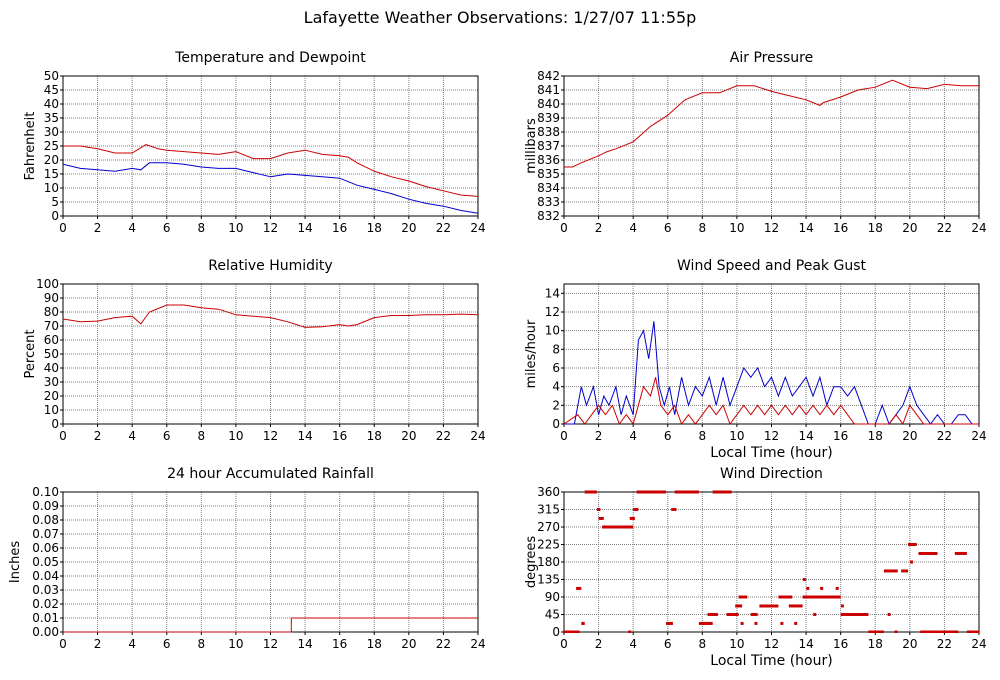 The image size is (1000, 680). I want to click on rainfall-ytick-label: 0.08, so click(45, 520).